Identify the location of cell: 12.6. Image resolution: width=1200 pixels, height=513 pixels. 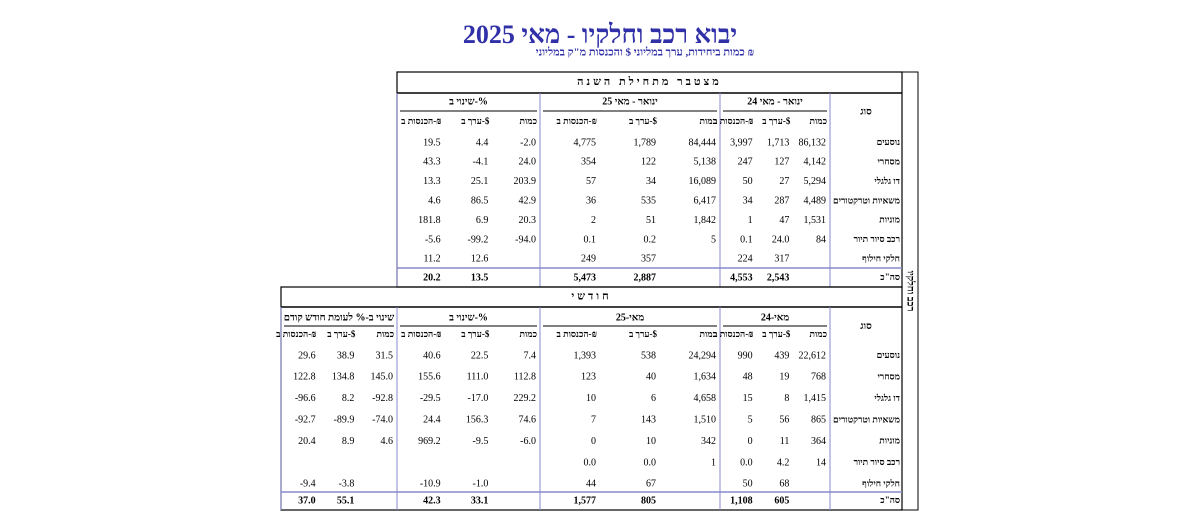
(480, 259).